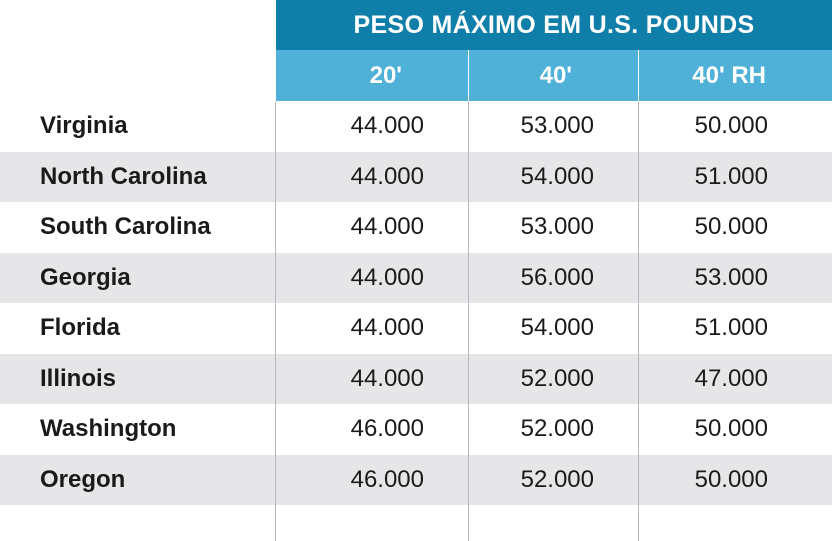  What do you see at coordinates (125, 227) in the screenshot?
I see `state-name: South Carolina` at bounding box center [125, 227].